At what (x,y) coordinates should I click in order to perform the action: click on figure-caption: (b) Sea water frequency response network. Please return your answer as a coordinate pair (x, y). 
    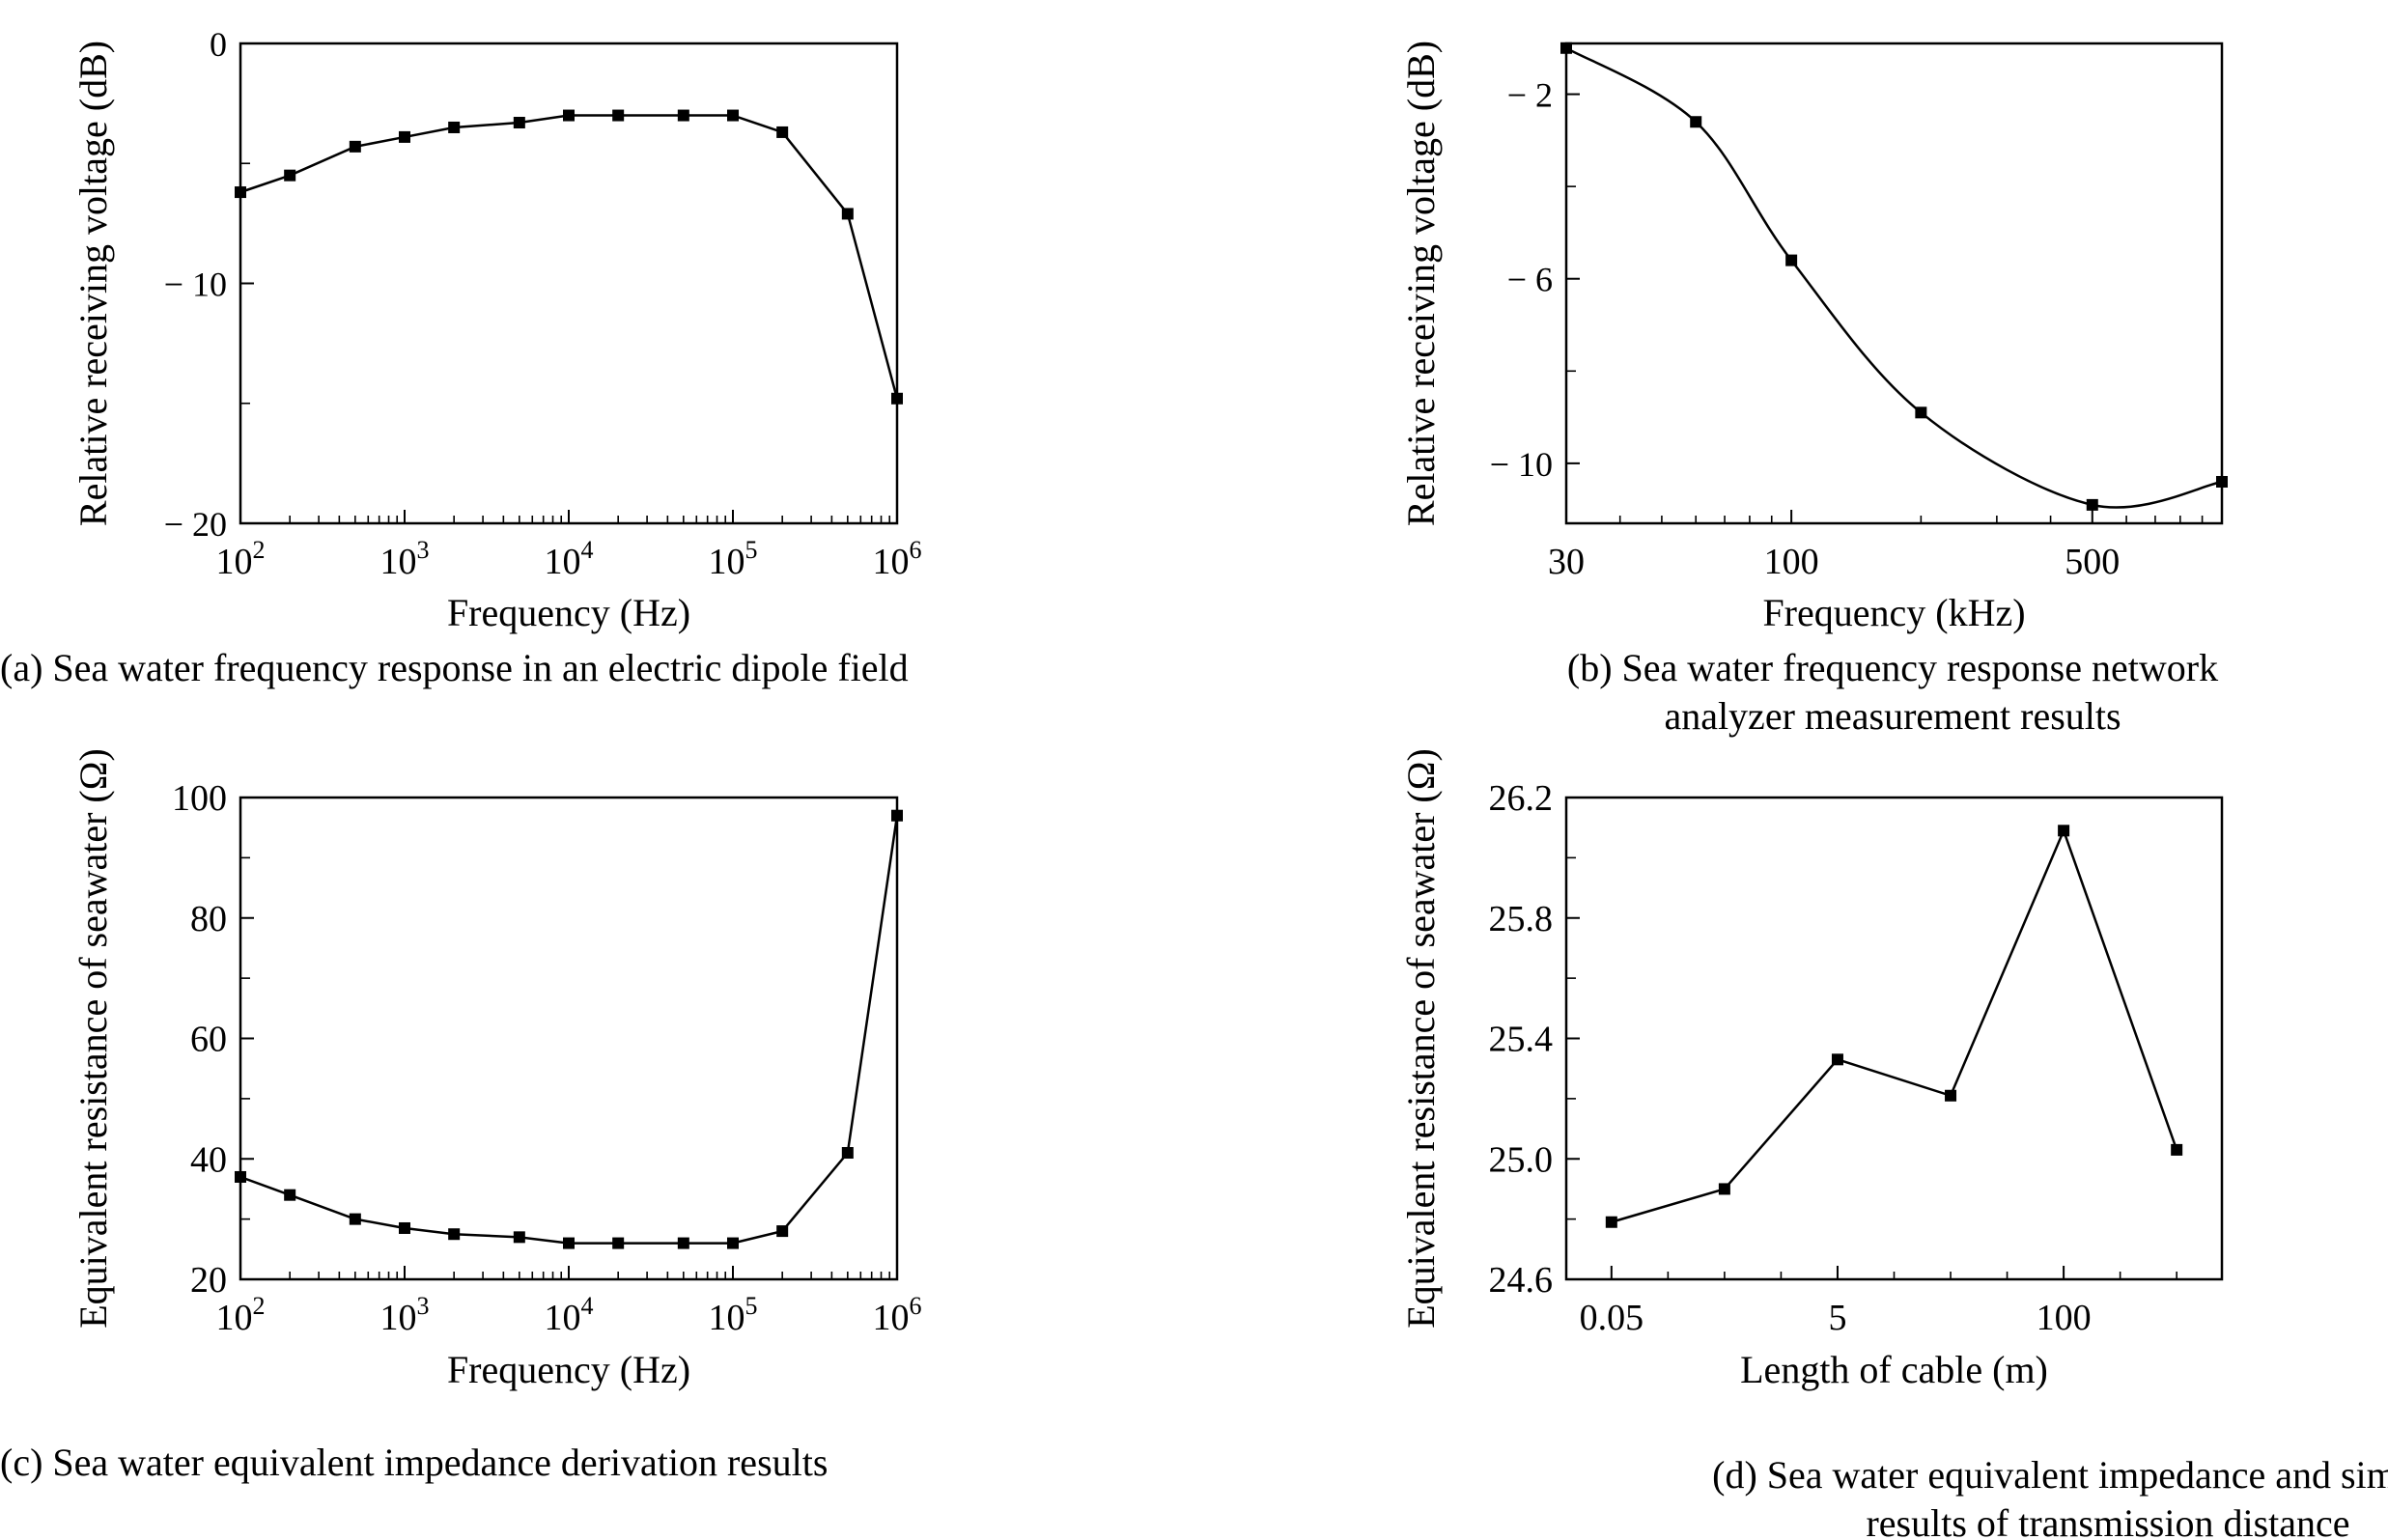
    Looking at the image, I should click on (1893, 668).